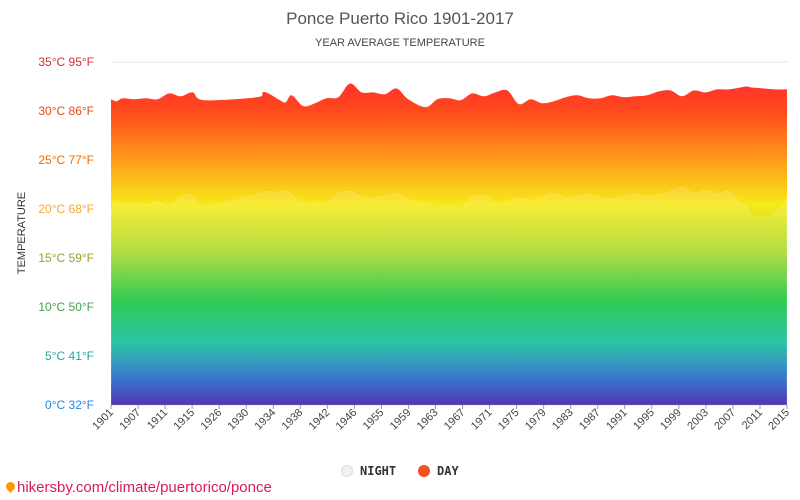 The image size is (800, 500). Describe the element at coordinates (66, 209) in the screenshot. I see `y-tick-label: 20°C 68°F` at that location.